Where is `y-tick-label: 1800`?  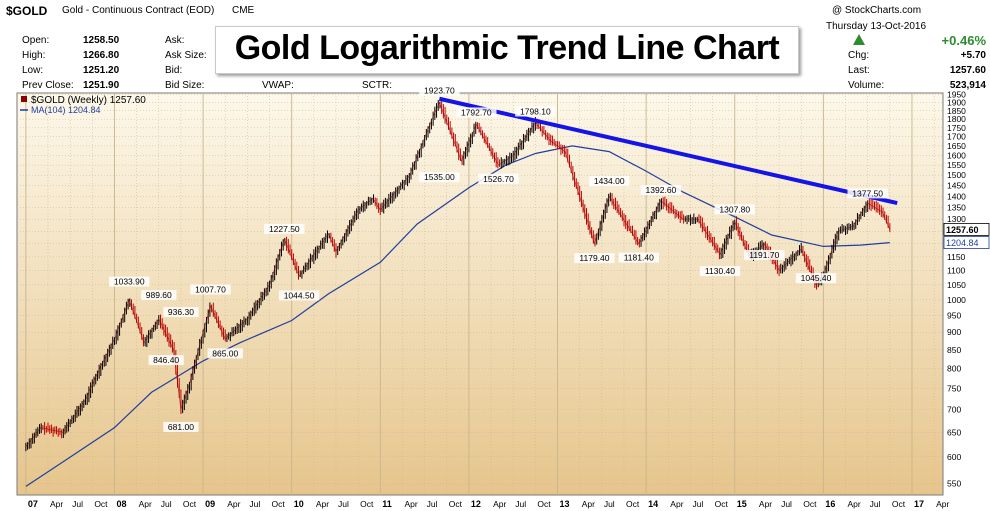
y-tick-label: 1800 is located at coordinates (956, 119).